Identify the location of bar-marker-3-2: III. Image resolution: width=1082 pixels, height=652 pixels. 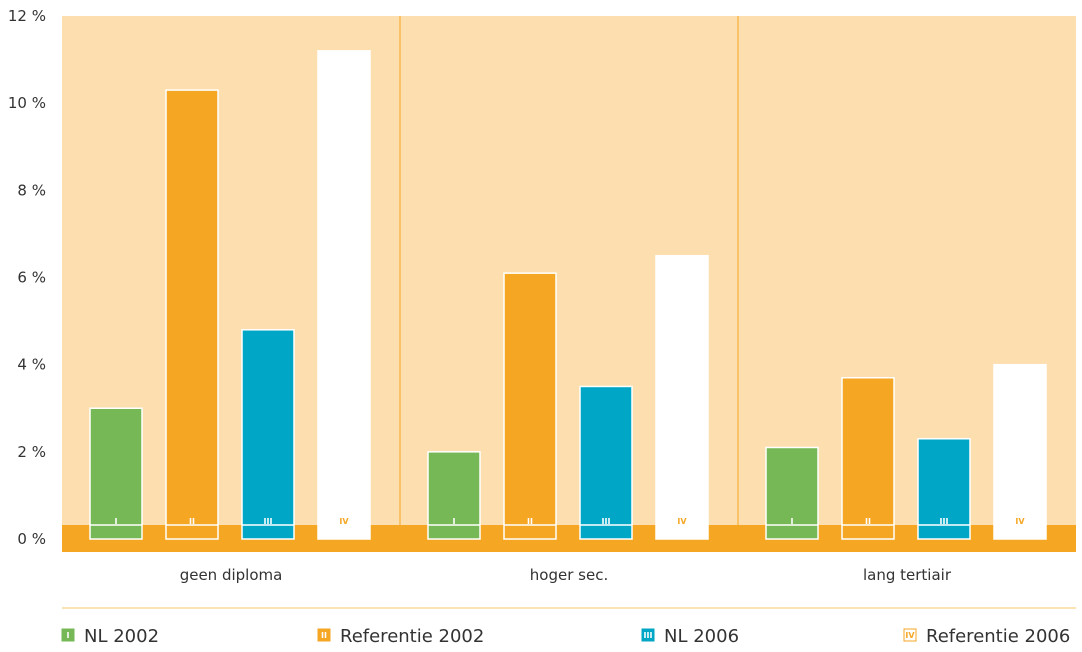
(606, 521).